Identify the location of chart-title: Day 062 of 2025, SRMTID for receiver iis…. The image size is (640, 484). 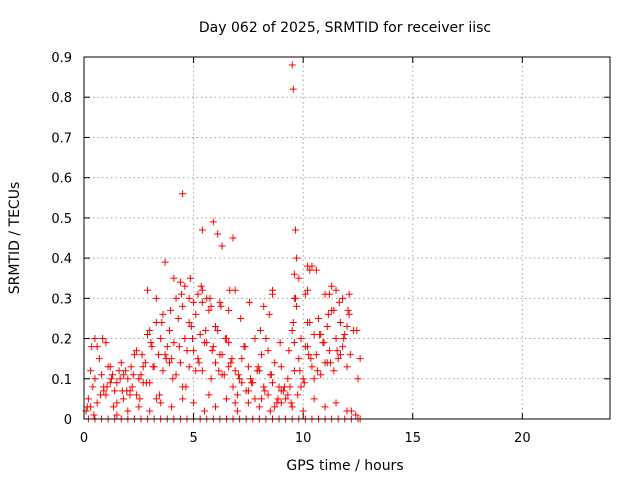
(345, 28).